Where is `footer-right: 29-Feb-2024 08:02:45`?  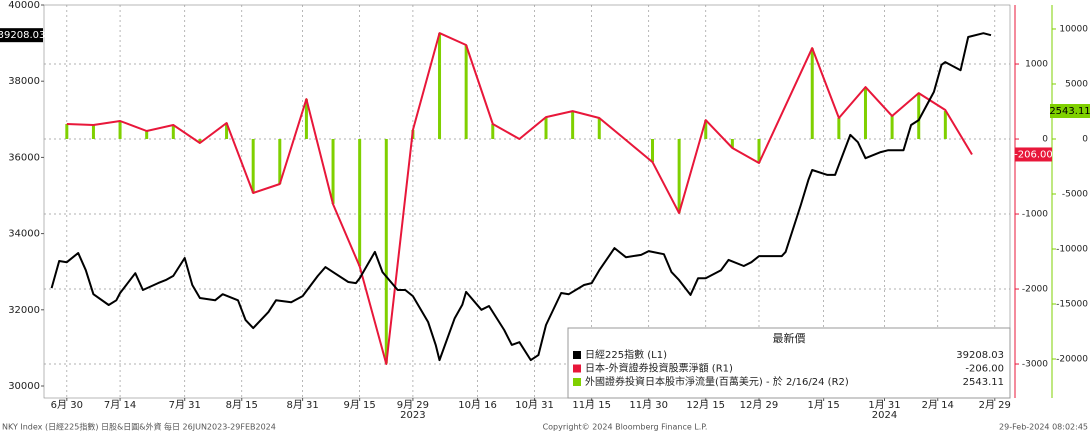 footer-right: 29-Feb-2024 08:02:45 is located at coordinates (1043, 427).